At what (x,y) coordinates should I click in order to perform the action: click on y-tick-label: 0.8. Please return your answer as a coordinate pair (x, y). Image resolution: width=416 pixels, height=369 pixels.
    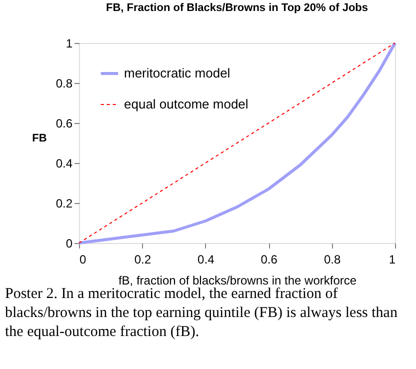
    Looking at the image, I should click on (64, 83).